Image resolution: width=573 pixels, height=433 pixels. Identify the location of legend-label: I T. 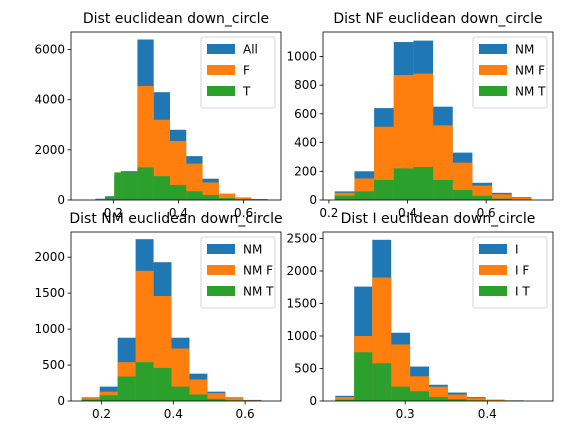
(522, 292).